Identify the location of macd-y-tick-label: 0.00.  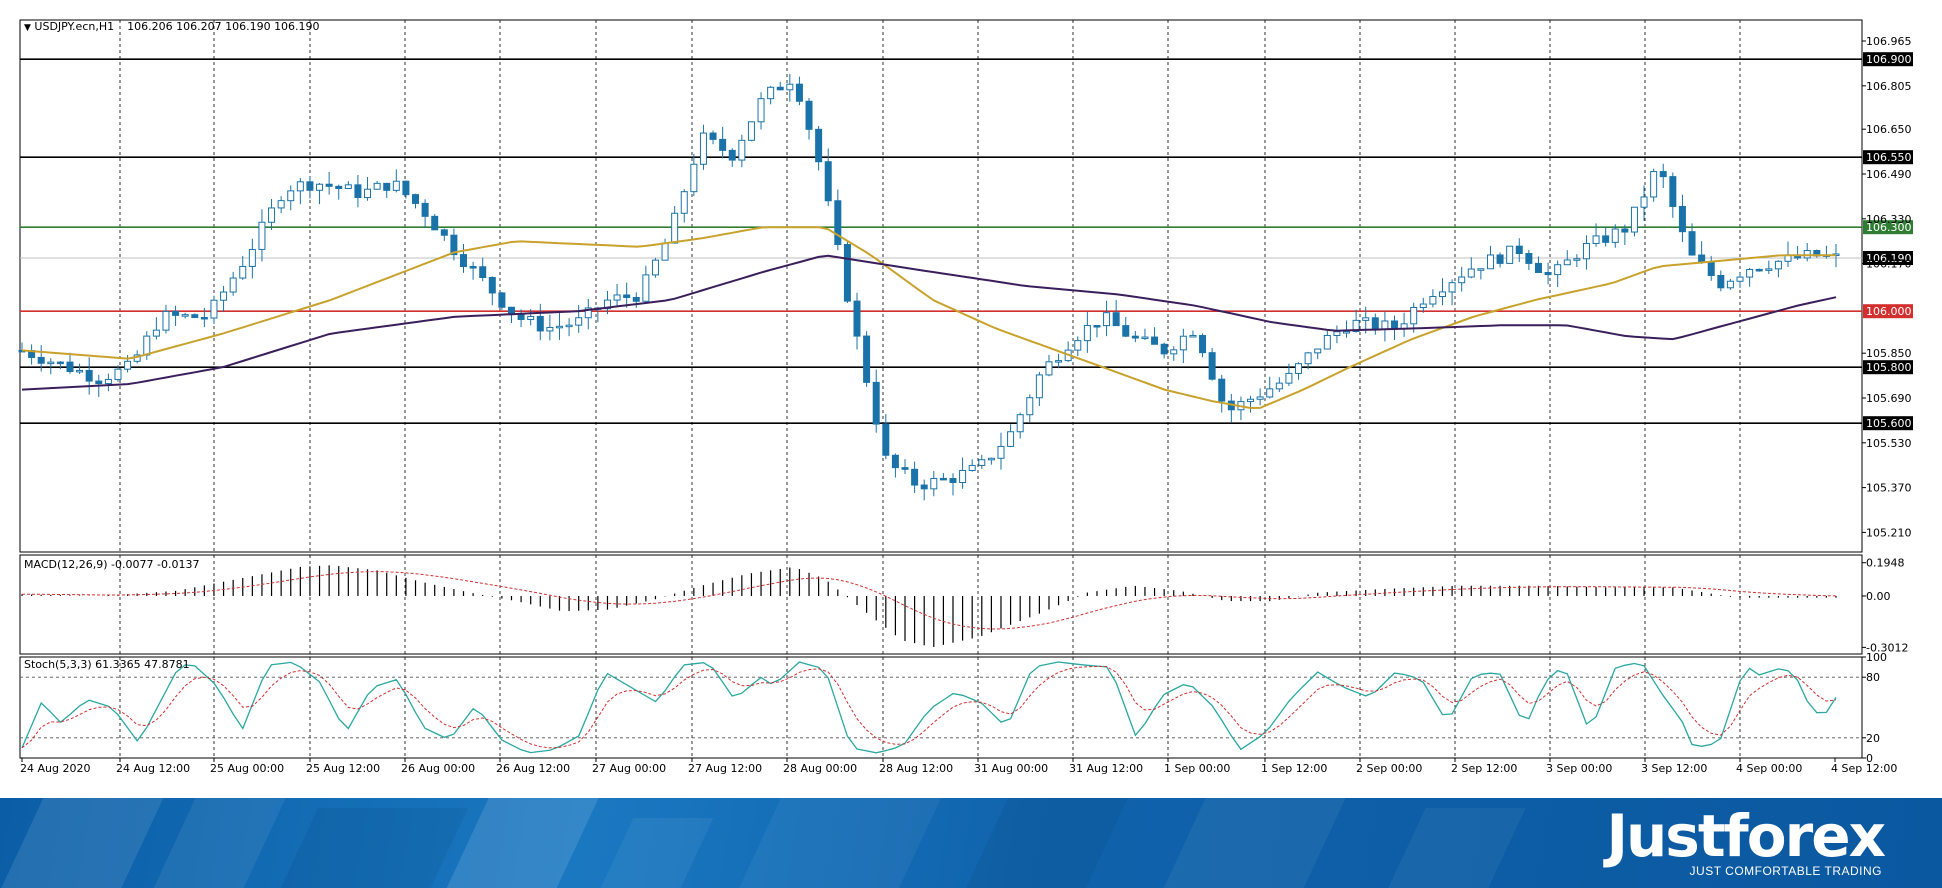
(1878, 596).